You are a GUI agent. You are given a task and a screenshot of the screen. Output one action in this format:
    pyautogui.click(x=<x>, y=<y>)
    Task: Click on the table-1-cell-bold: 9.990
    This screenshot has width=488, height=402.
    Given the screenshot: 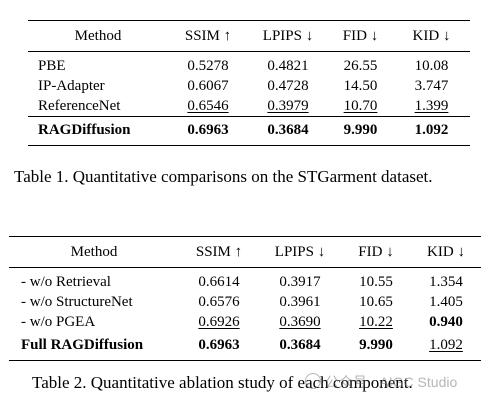 What is the action you would take?
    pyautogui.click(x=360, y=131)
    